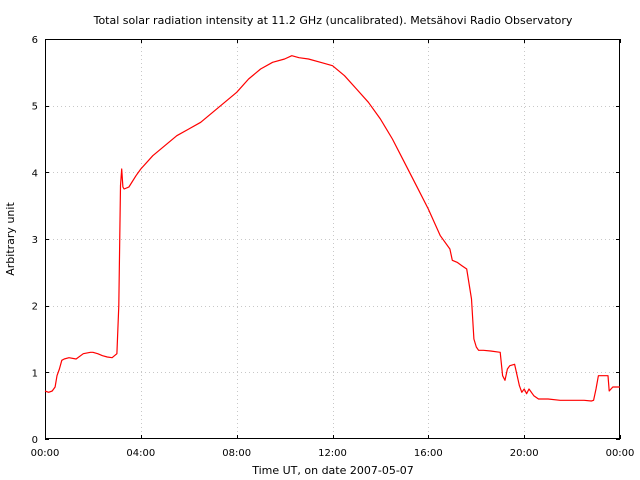 Image resolution: width=640 pixels, height=480 pixels. Describe the element at coordinates (35, 40) in the screenshot. I see `y-tick-label: 6` at that location.